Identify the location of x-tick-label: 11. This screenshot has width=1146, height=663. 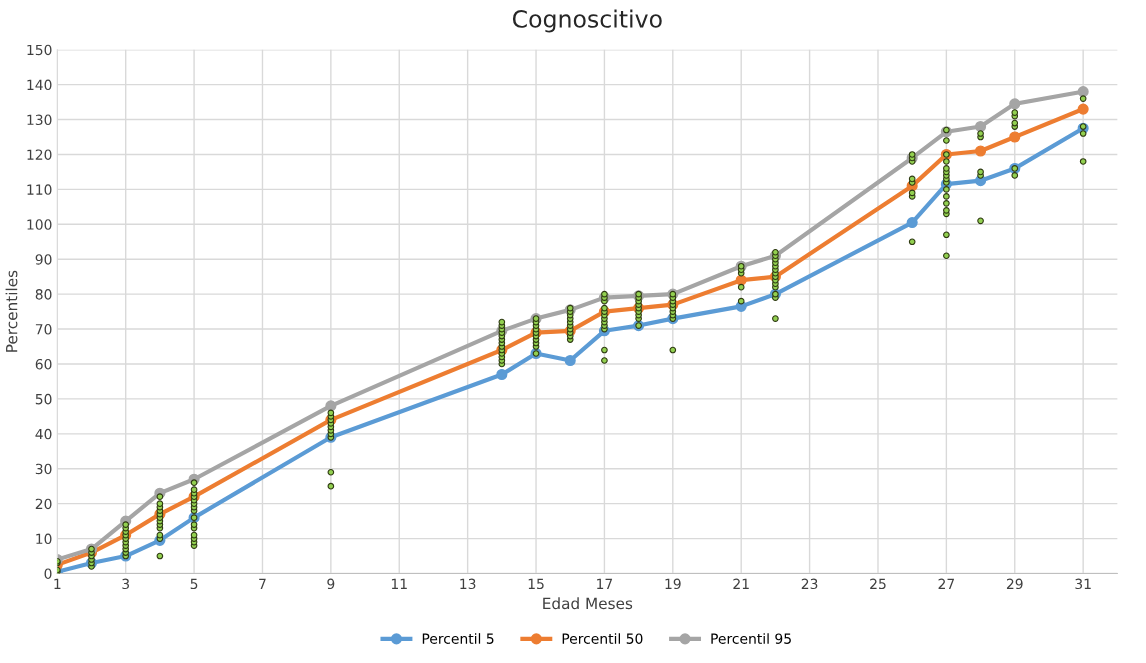
(399, 583).